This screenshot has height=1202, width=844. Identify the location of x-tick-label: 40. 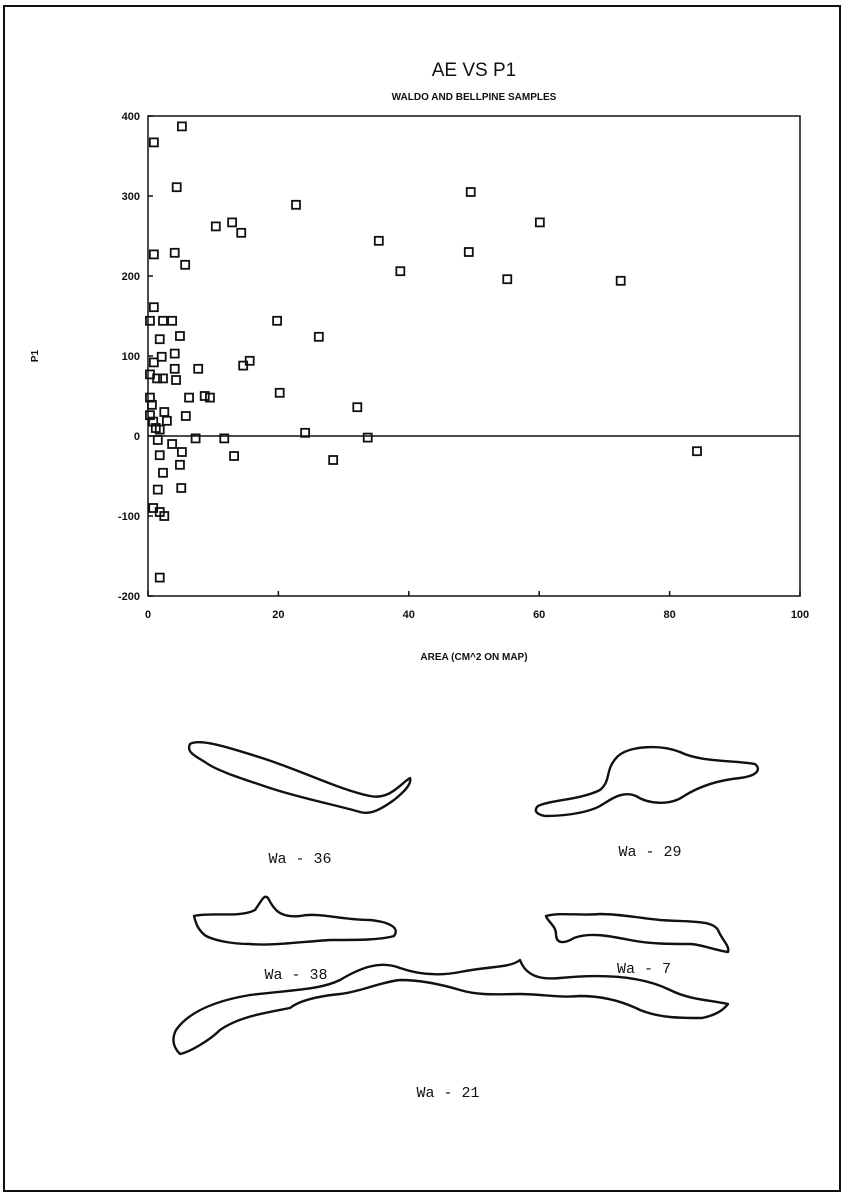
(409, 615).